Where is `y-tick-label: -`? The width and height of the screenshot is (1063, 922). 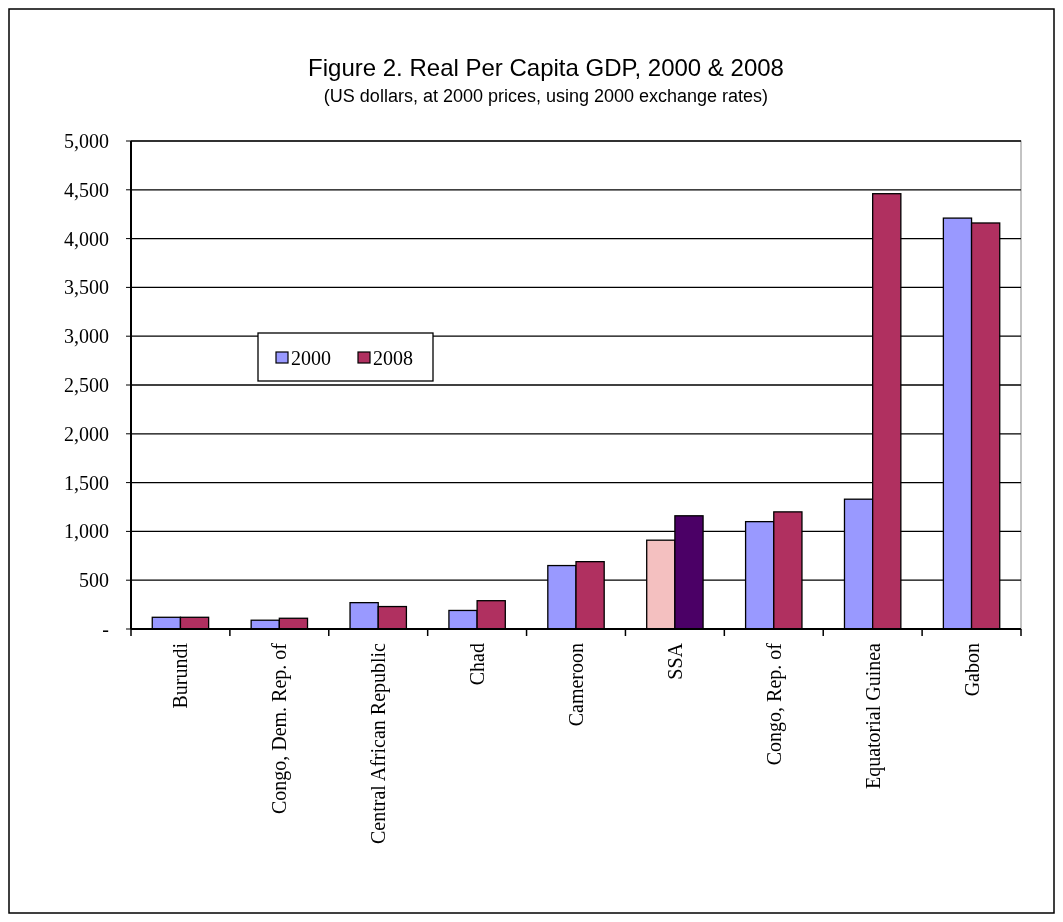
y-tick-label: - is located at coordinates (105, 629).